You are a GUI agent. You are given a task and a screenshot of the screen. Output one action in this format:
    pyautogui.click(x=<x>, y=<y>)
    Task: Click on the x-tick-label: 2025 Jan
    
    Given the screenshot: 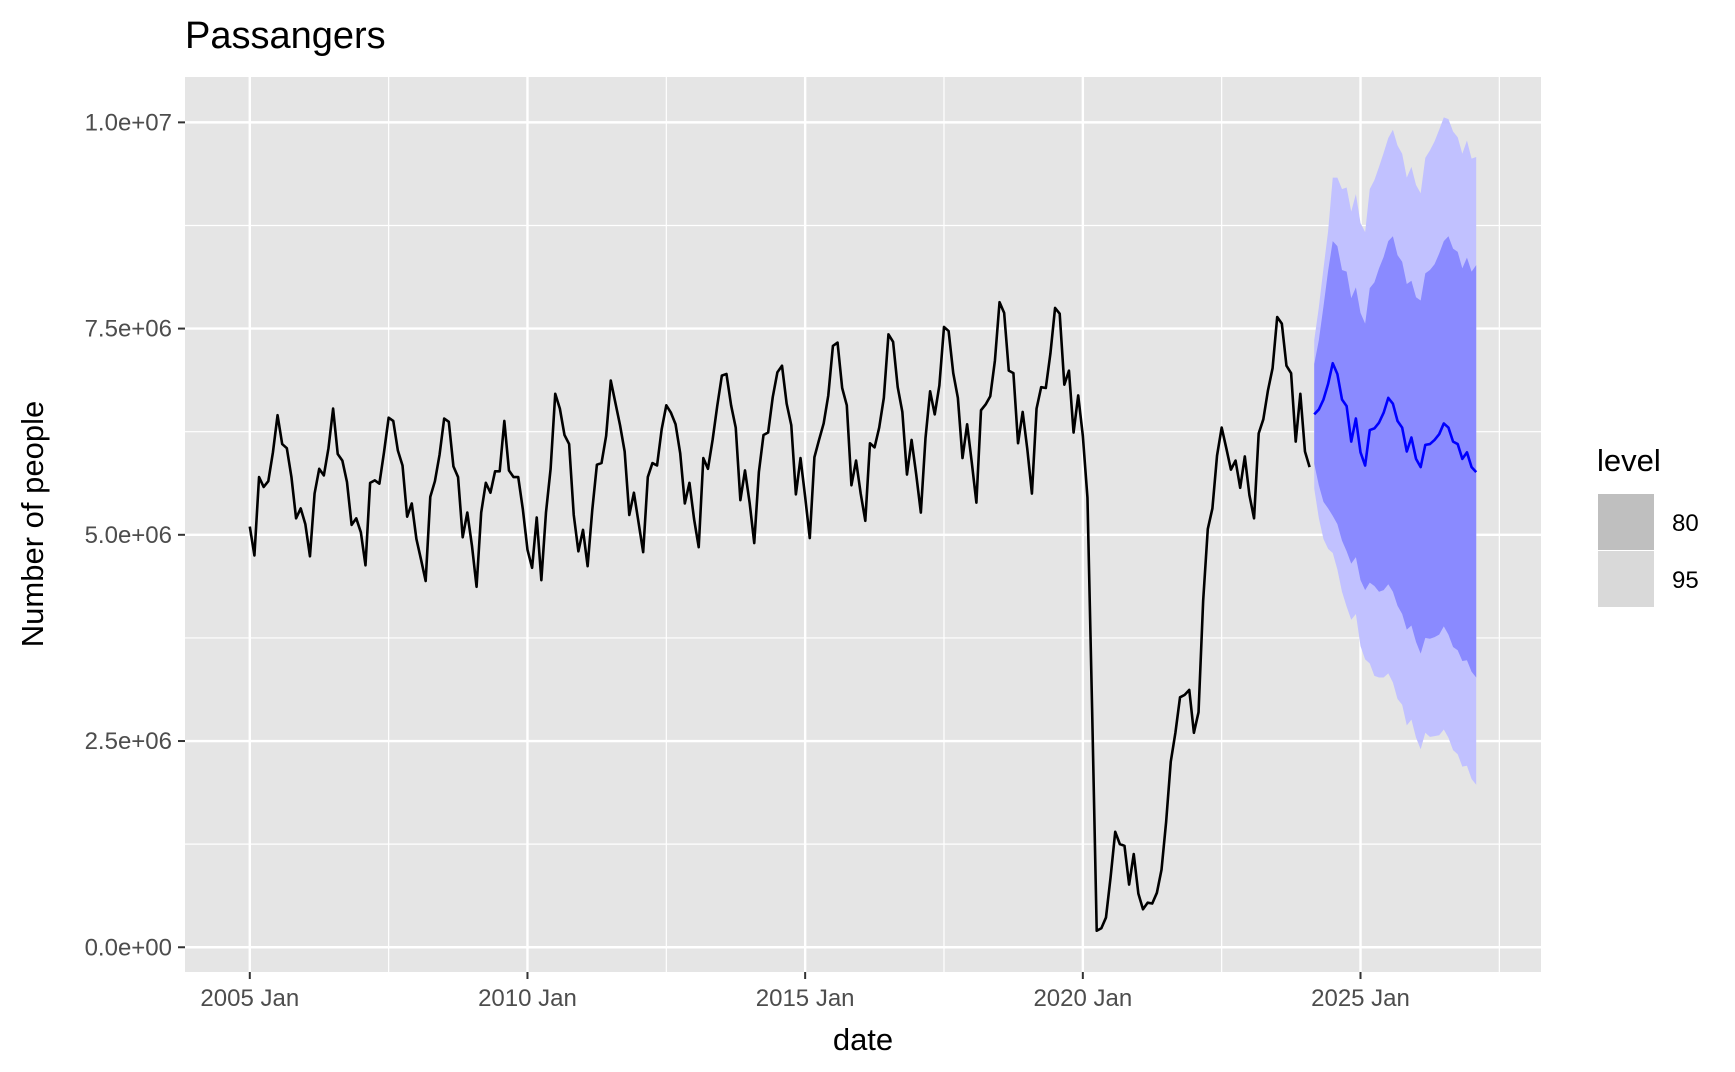 What is the action you would take?
    pyautogui.click(x=1360, y=998)
    